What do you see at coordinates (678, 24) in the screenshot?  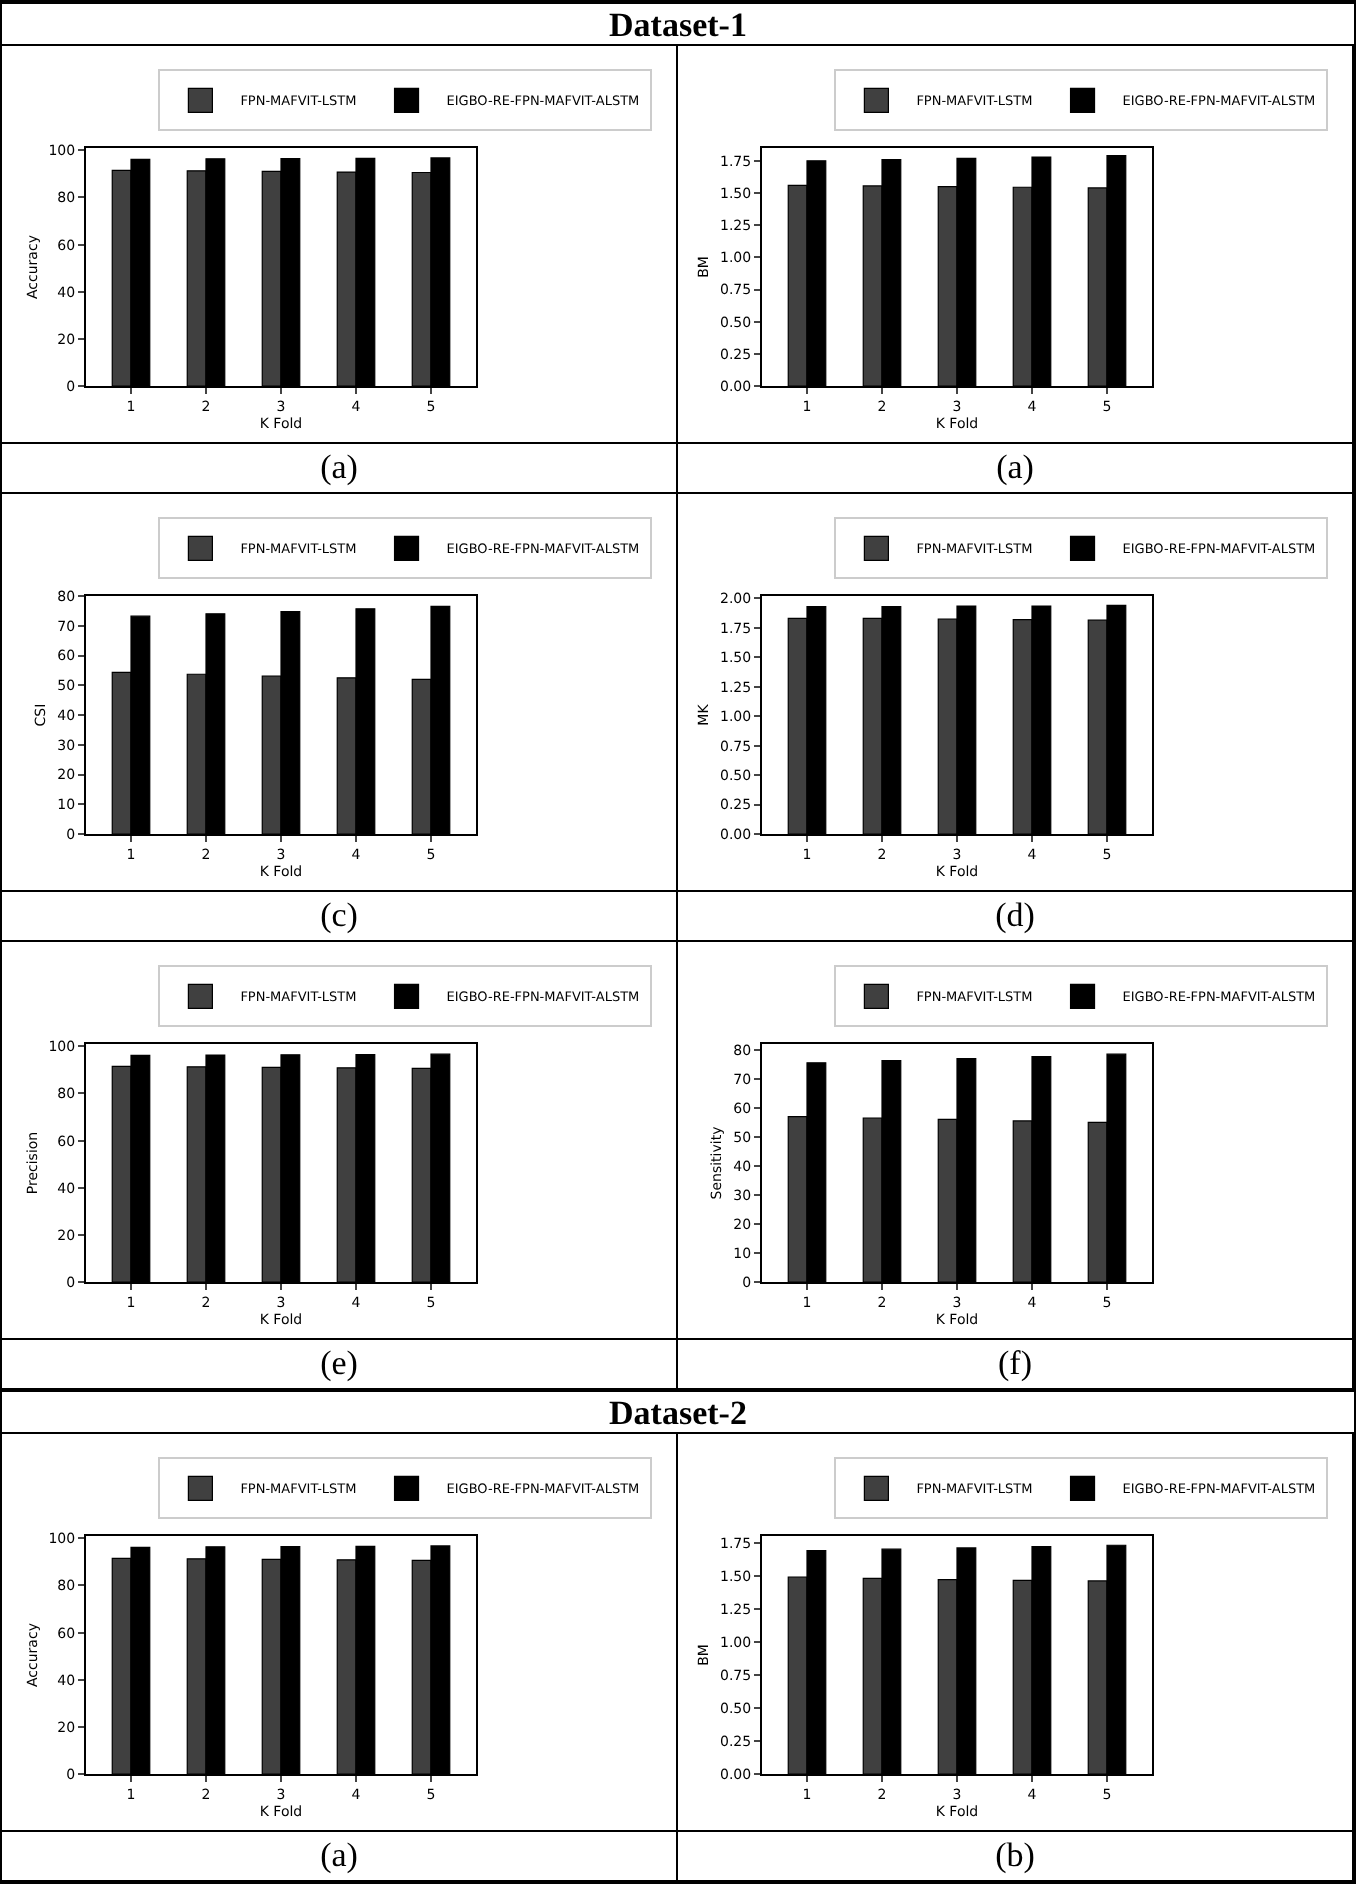 I see `text: Dataset-1` at bounding box center [678, 24].